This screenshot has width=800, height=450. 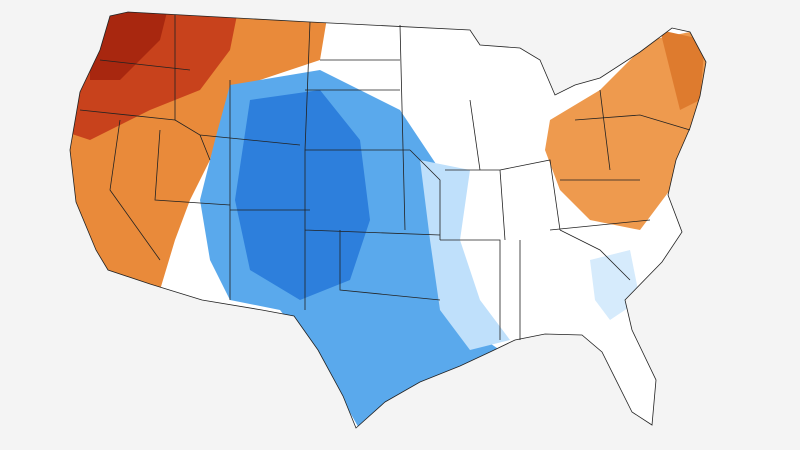 I want to click on cool-margin, so click(x=465, y=255).